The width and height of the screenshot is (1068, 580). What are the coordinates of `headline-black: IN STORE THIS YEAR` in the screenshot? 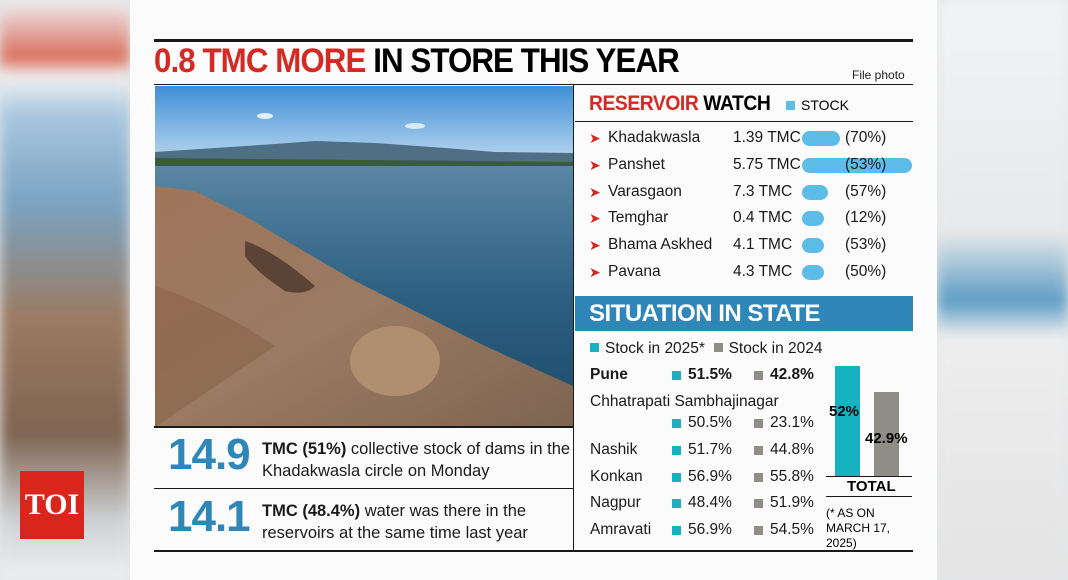 It's located at (526, 61).